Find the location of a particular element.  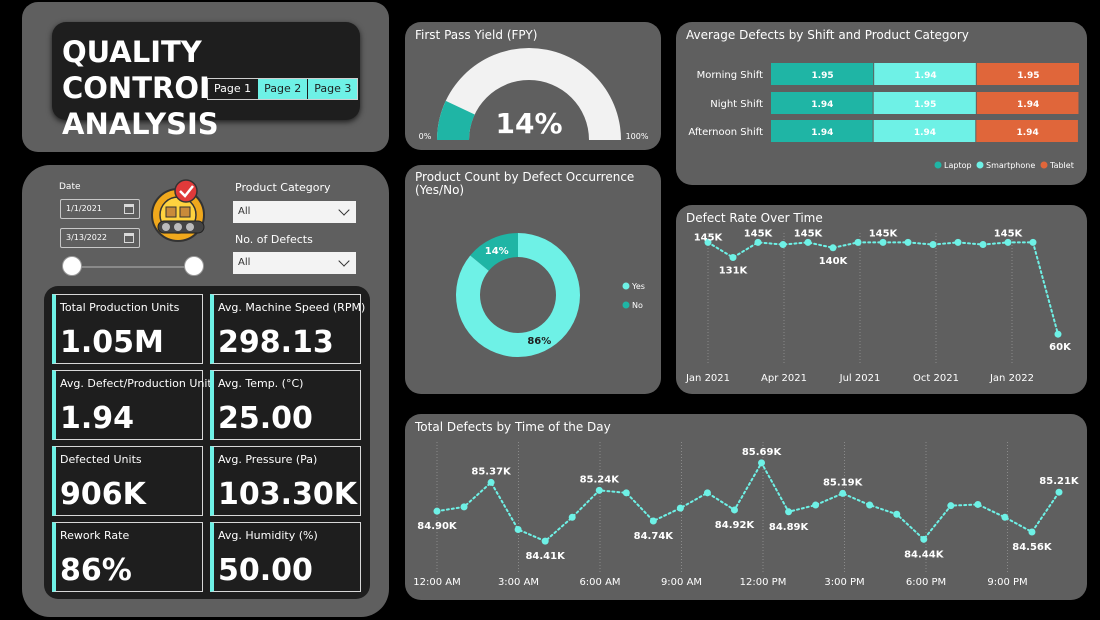

donut-slice-label: 14% is located at coordinates (497, 251).